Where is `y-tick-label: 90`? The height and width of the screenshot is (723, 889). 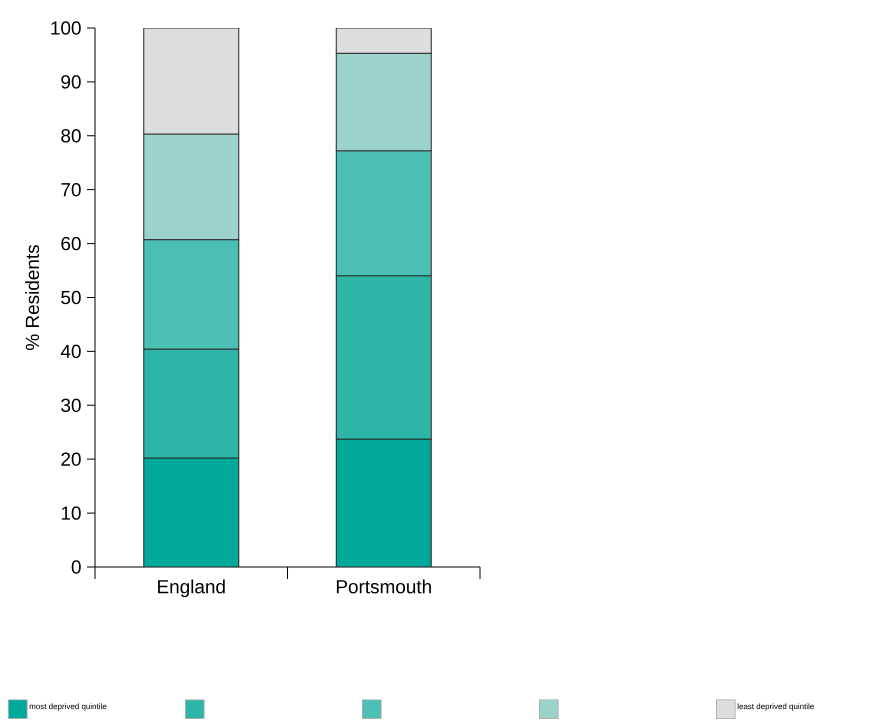
y-tick-label: 90 is located at coordinates (71, 82).